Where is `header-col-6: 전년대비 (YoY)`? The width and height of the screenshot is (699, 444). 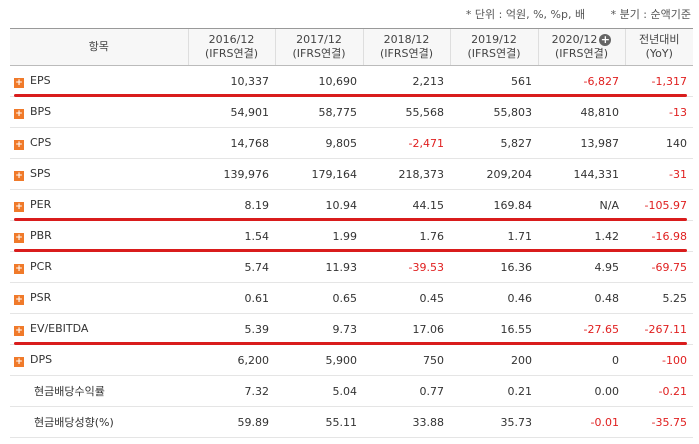
header-col-6: 전년대비 (YoY) is located at coordinates (658, 47).